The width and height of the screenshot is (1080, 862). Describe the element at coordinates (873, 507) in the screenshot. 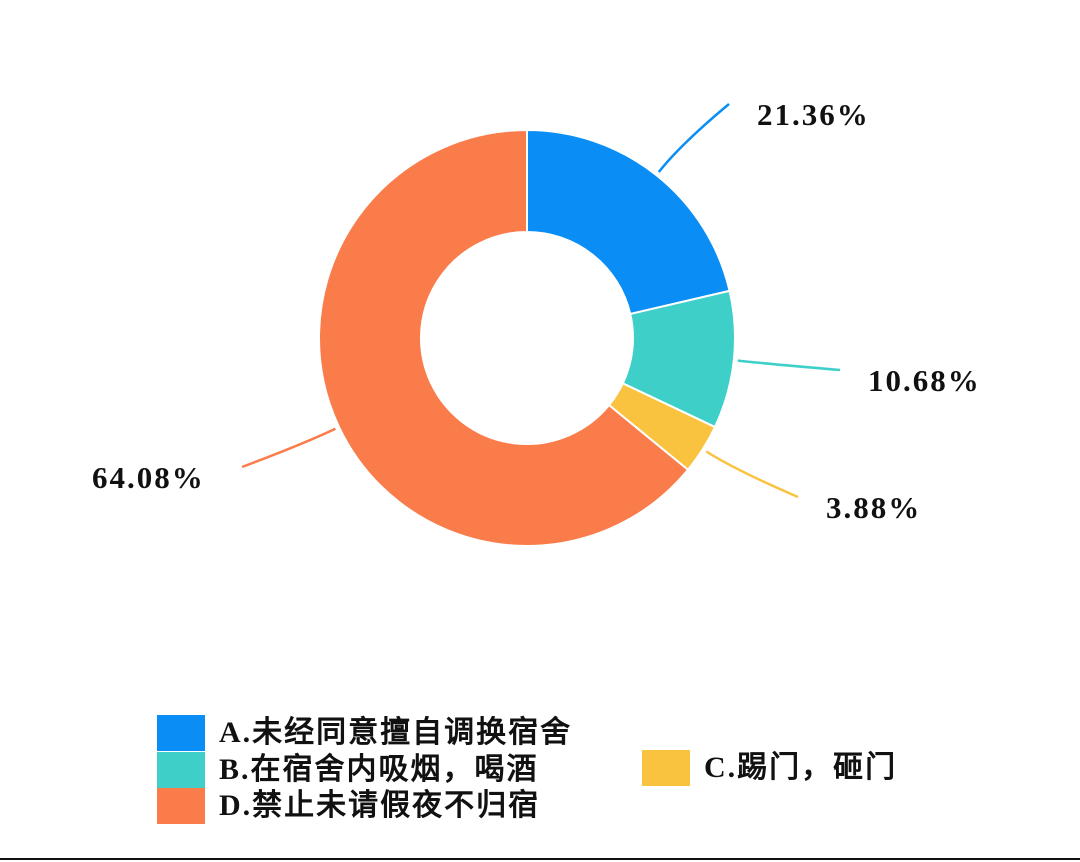

I see `value-label: 3.88%` at that location.